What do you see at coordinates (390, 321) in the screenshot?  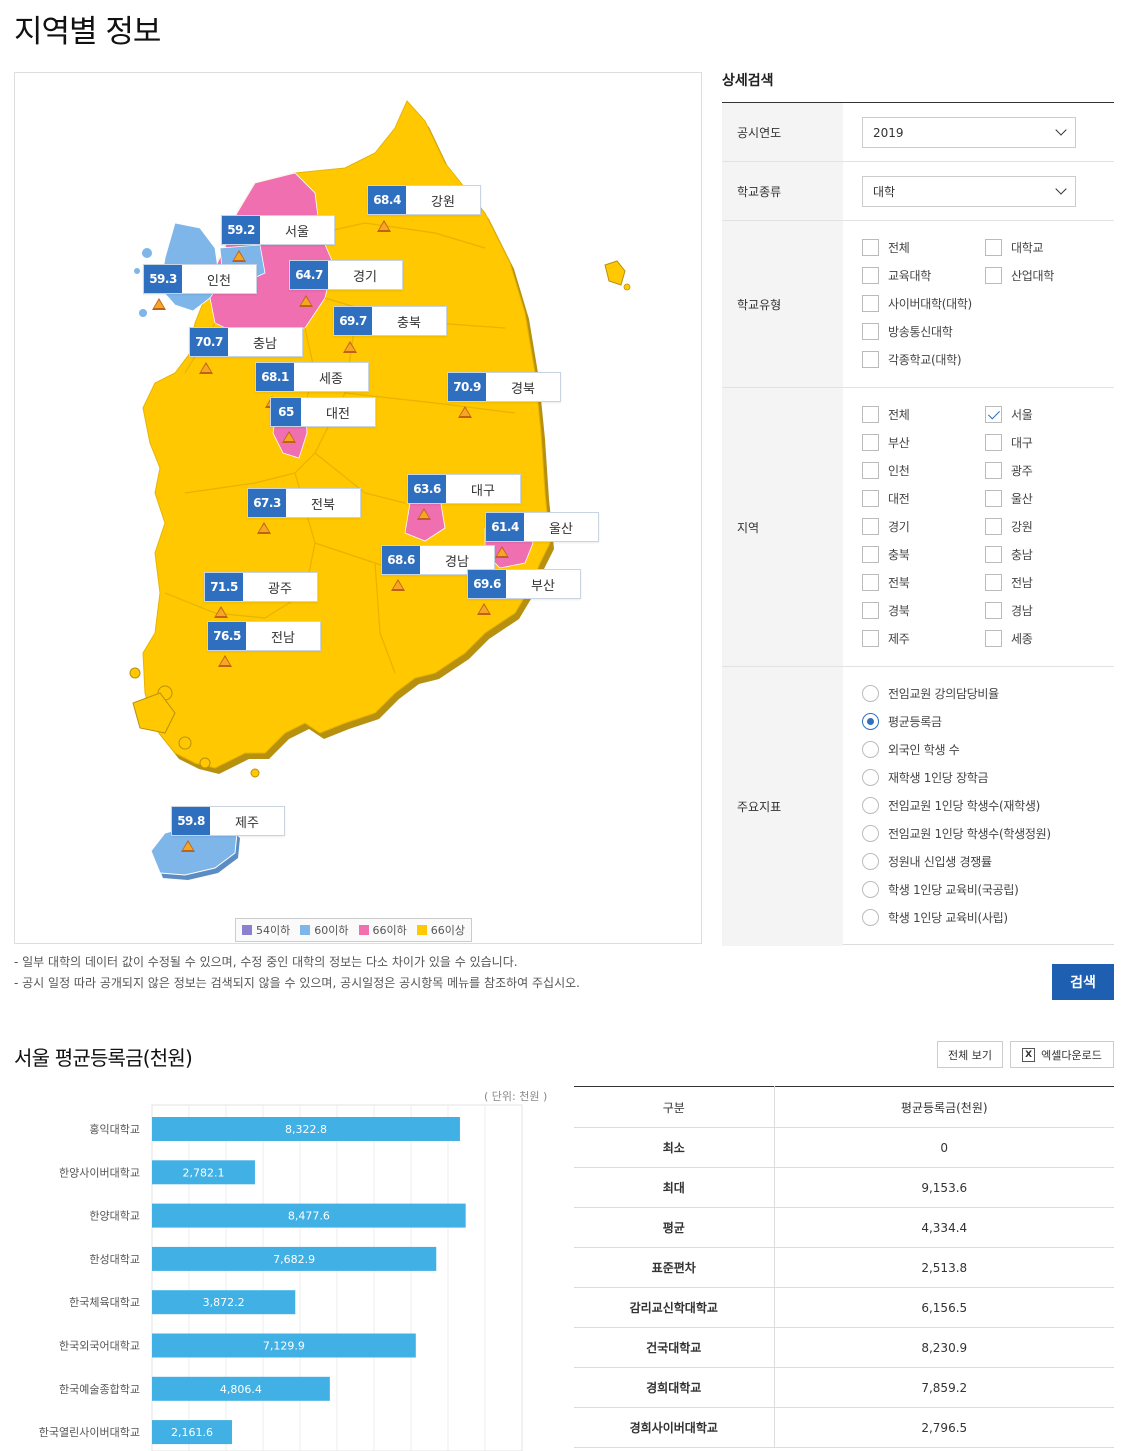 I see `region-label-chungbuk: 69.7 충북` at bounding box center [390, 321].